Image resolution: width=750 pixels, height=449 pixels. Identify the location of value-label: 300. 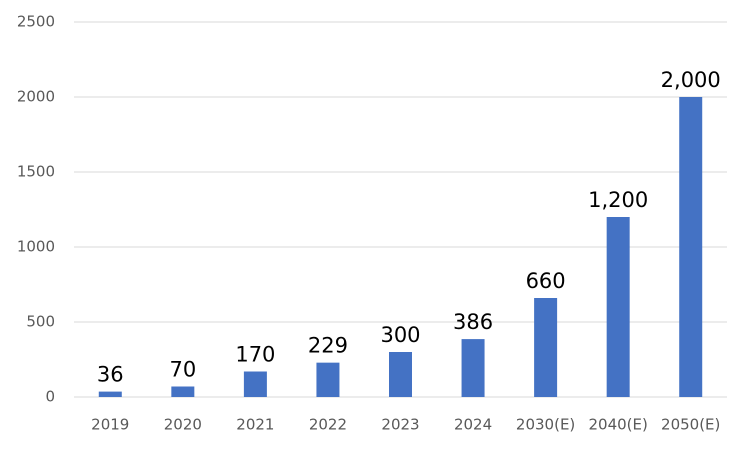
(400, 335).